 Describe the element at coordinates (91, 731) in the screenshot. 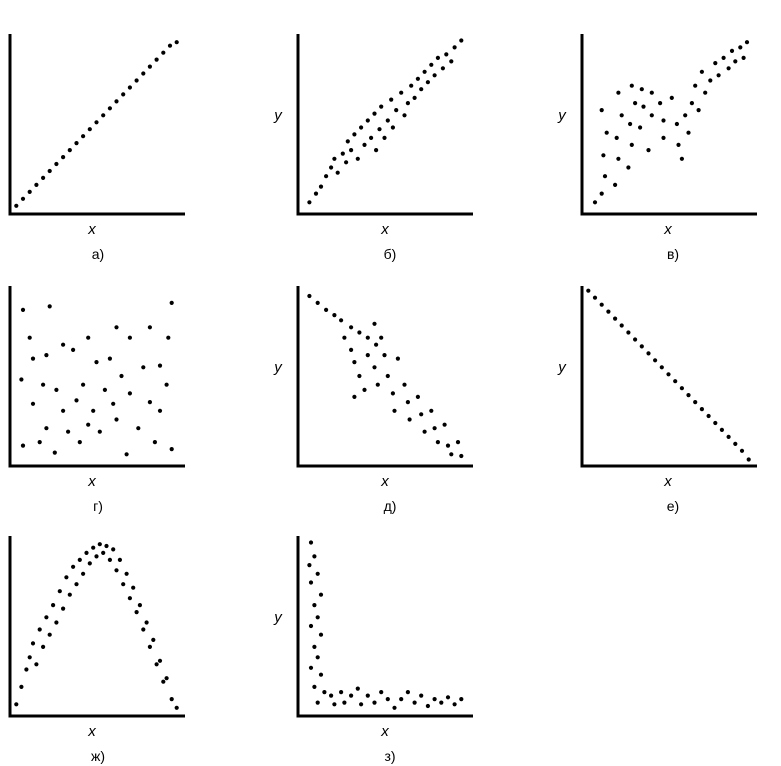

I see `panel-7-xlabel: x` at that location.